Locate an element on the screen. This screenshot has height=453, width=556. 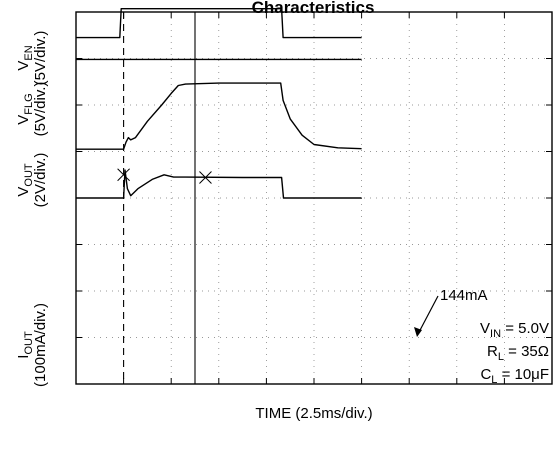
svg-text: VOUT is located at coordinates (25, 180).